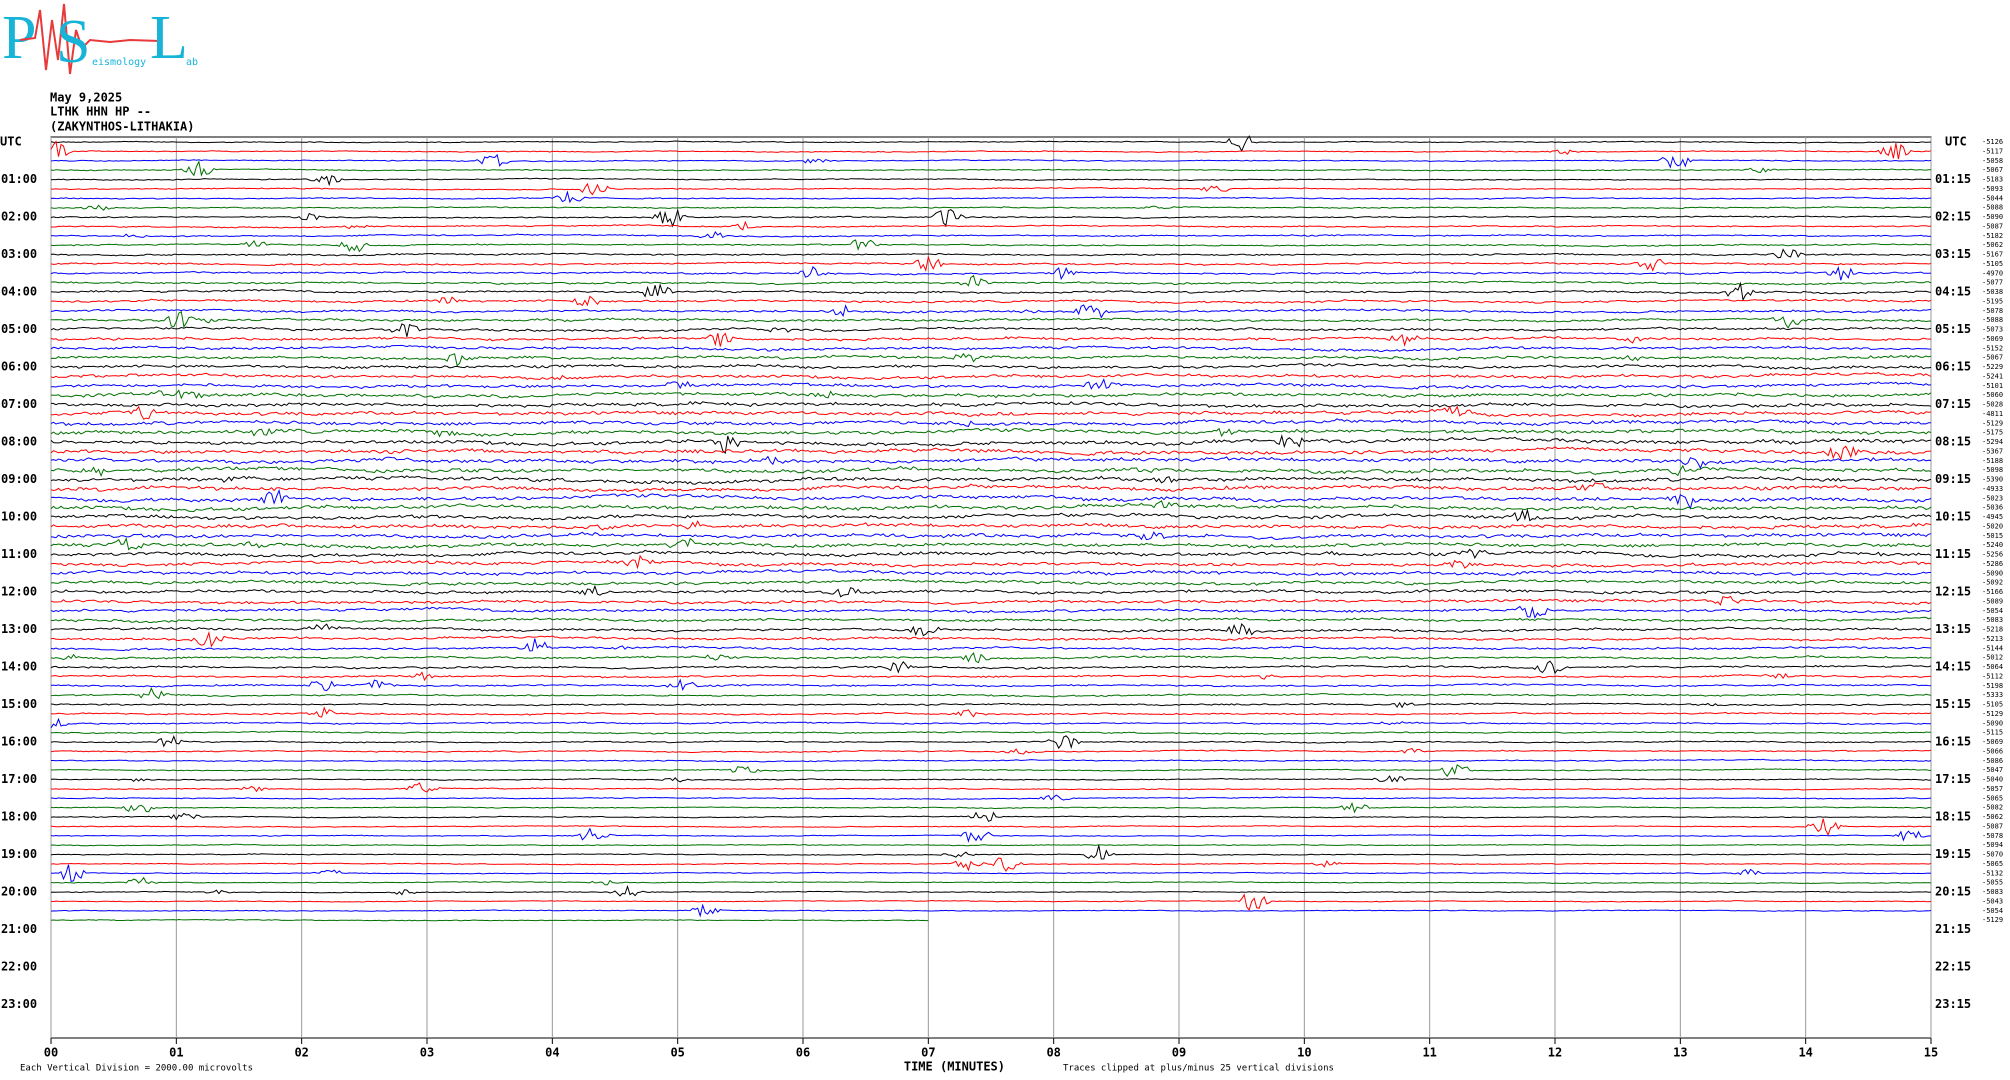  What do you see at coordinates (1992, 536) in the screenshot?
I see `trace-offset: -5015` at bounding box center [1992, 536].